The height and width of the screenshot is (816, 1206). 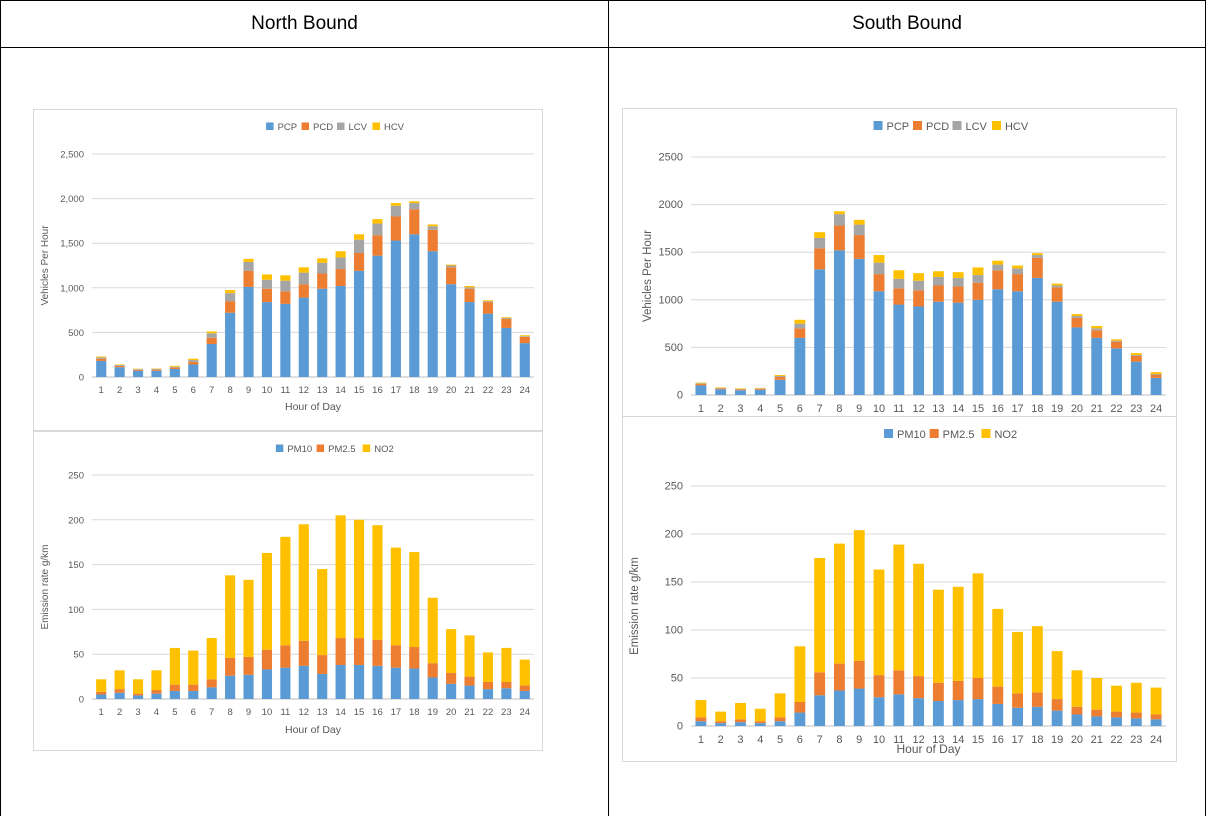 What do you see at coordinates (879, 740) in the screenshot?
I see `x-tick-label: 10` at bounding box center [879, 740].